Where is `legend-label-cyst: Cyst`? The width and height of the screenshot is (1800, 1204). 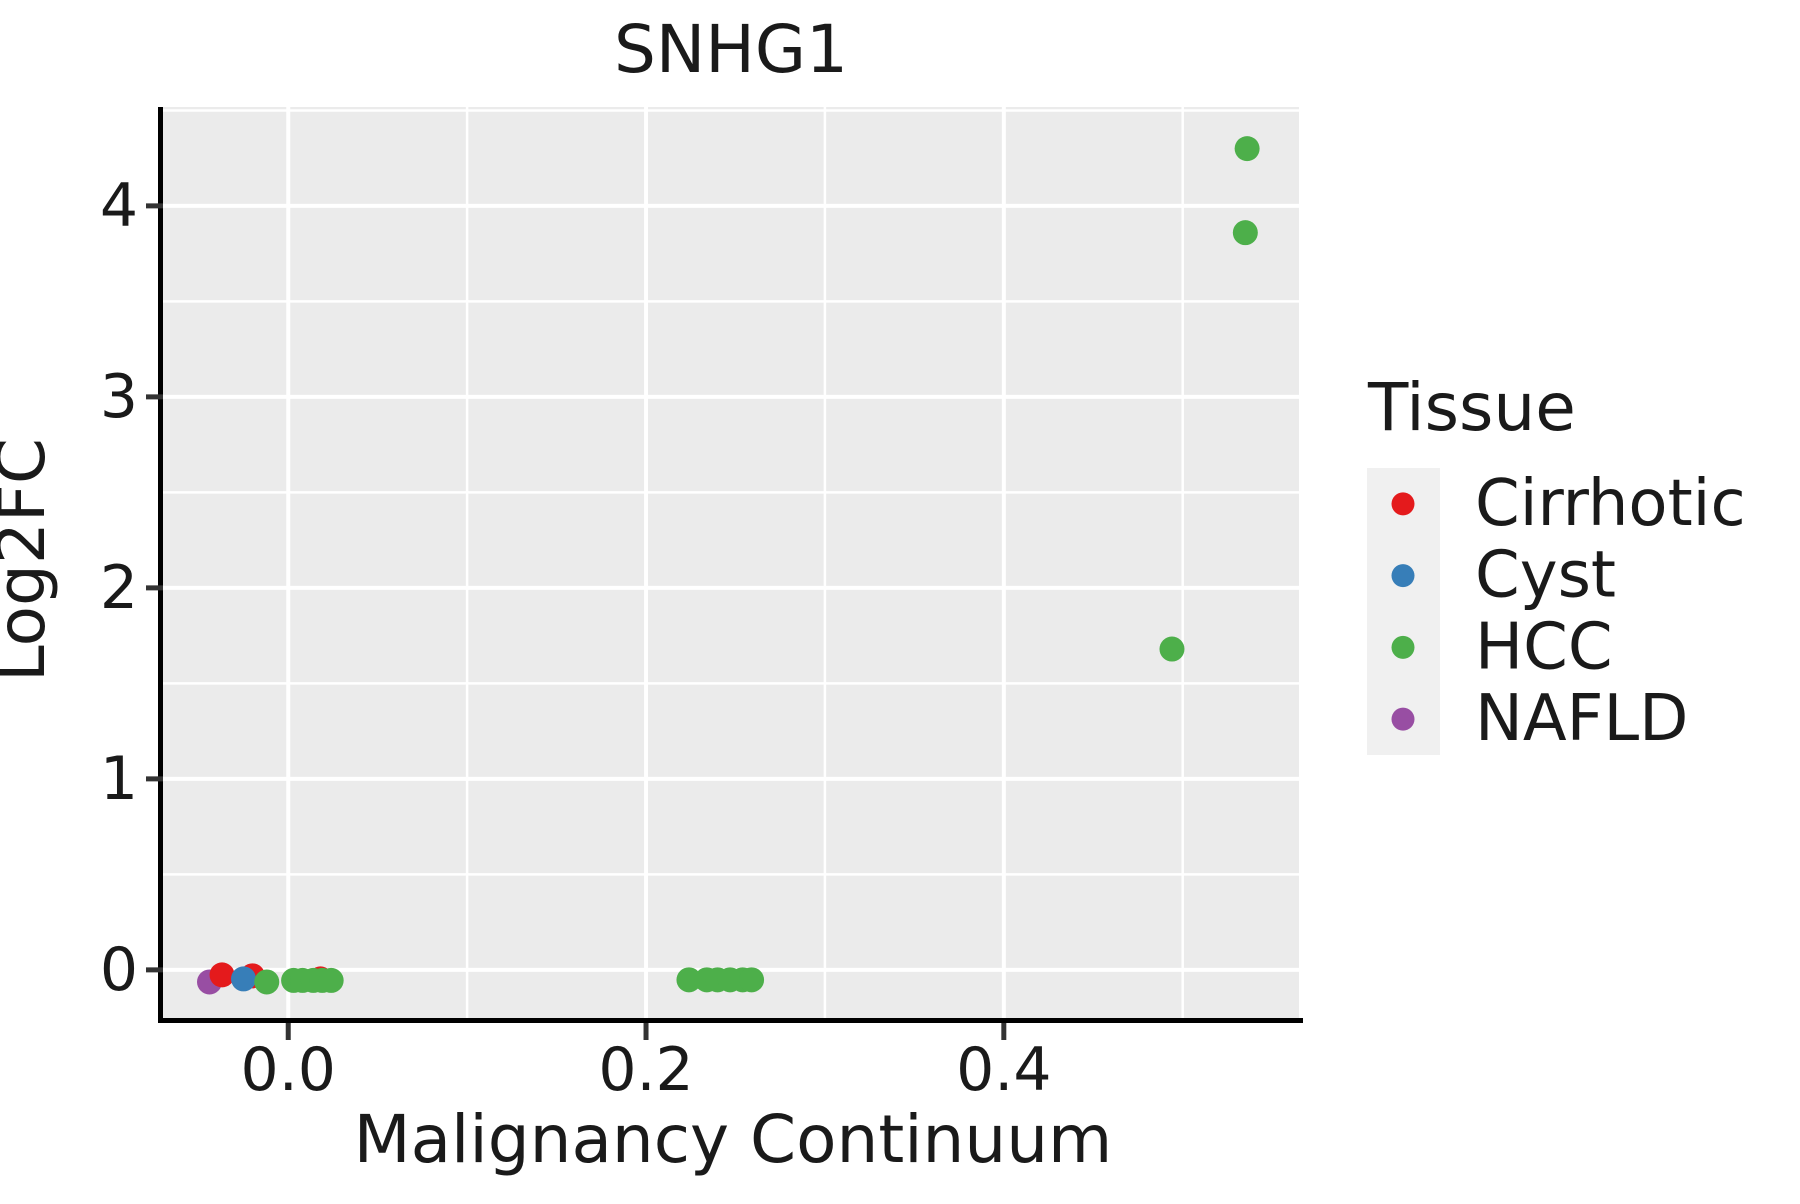 legend-label-cyst: Cyst is located at coordinates (1545, 576).